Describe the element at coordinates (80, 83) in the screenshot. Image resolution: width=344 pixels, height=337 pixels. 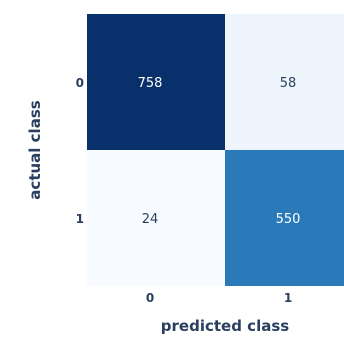
I see `y-tick-label: 0` at that location.